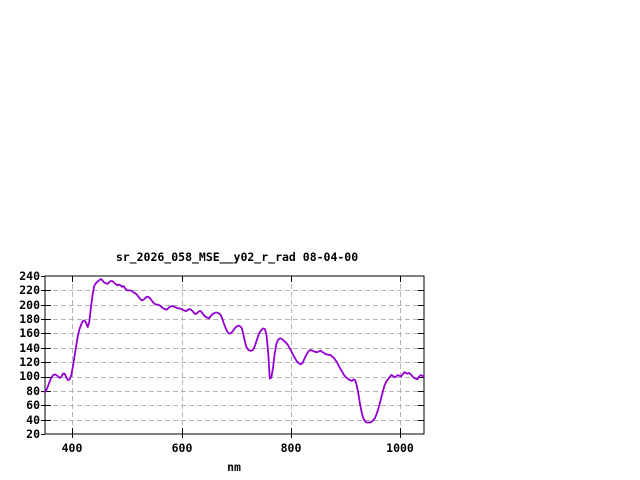 This screenshot has height=480, width=640. Describe the element at coordinates (33, 405) in the screenshot. I see `y-tick-label-60: 60` at that location.